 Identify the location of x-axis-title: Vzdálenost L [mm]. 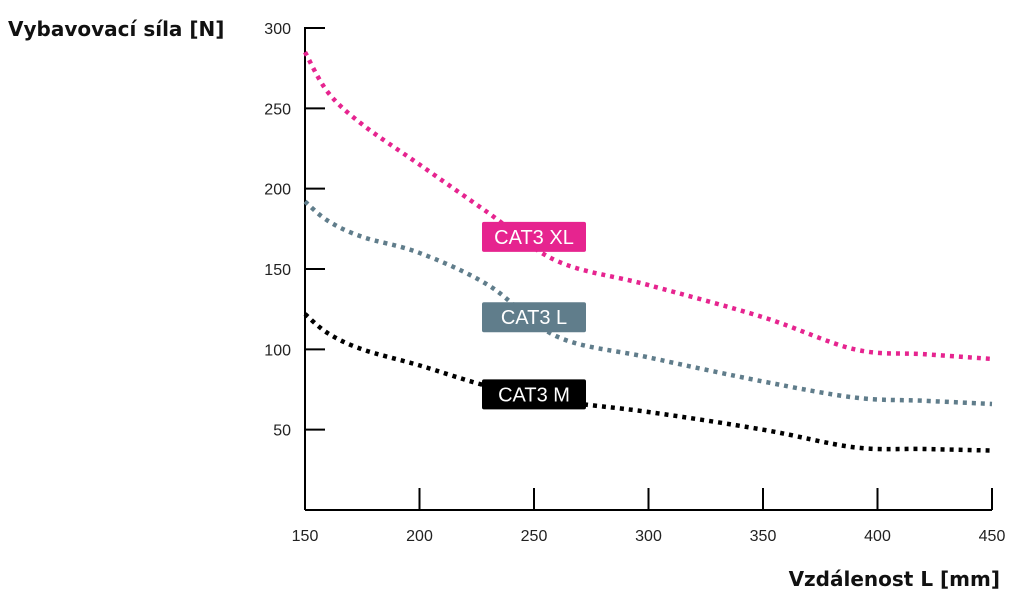
(894, 578).